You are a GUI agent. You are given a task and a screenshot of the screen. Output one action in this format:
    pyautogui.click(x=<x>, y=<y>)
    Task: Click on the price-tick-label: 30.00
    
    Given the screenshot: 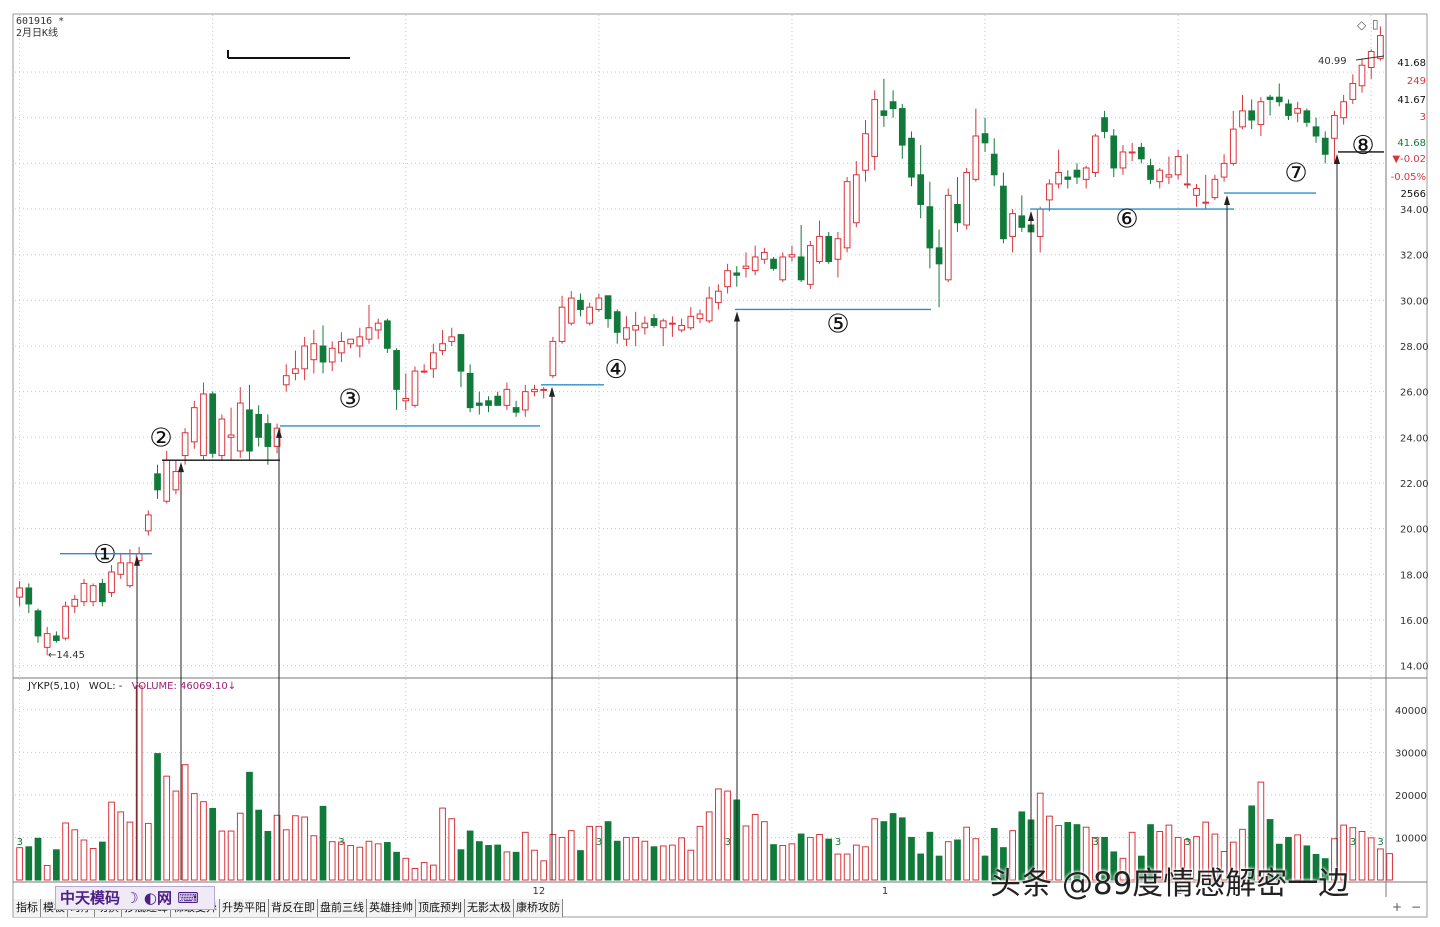 What is the action you would take?
    pyautogui.click(x=1414, y=301)
    